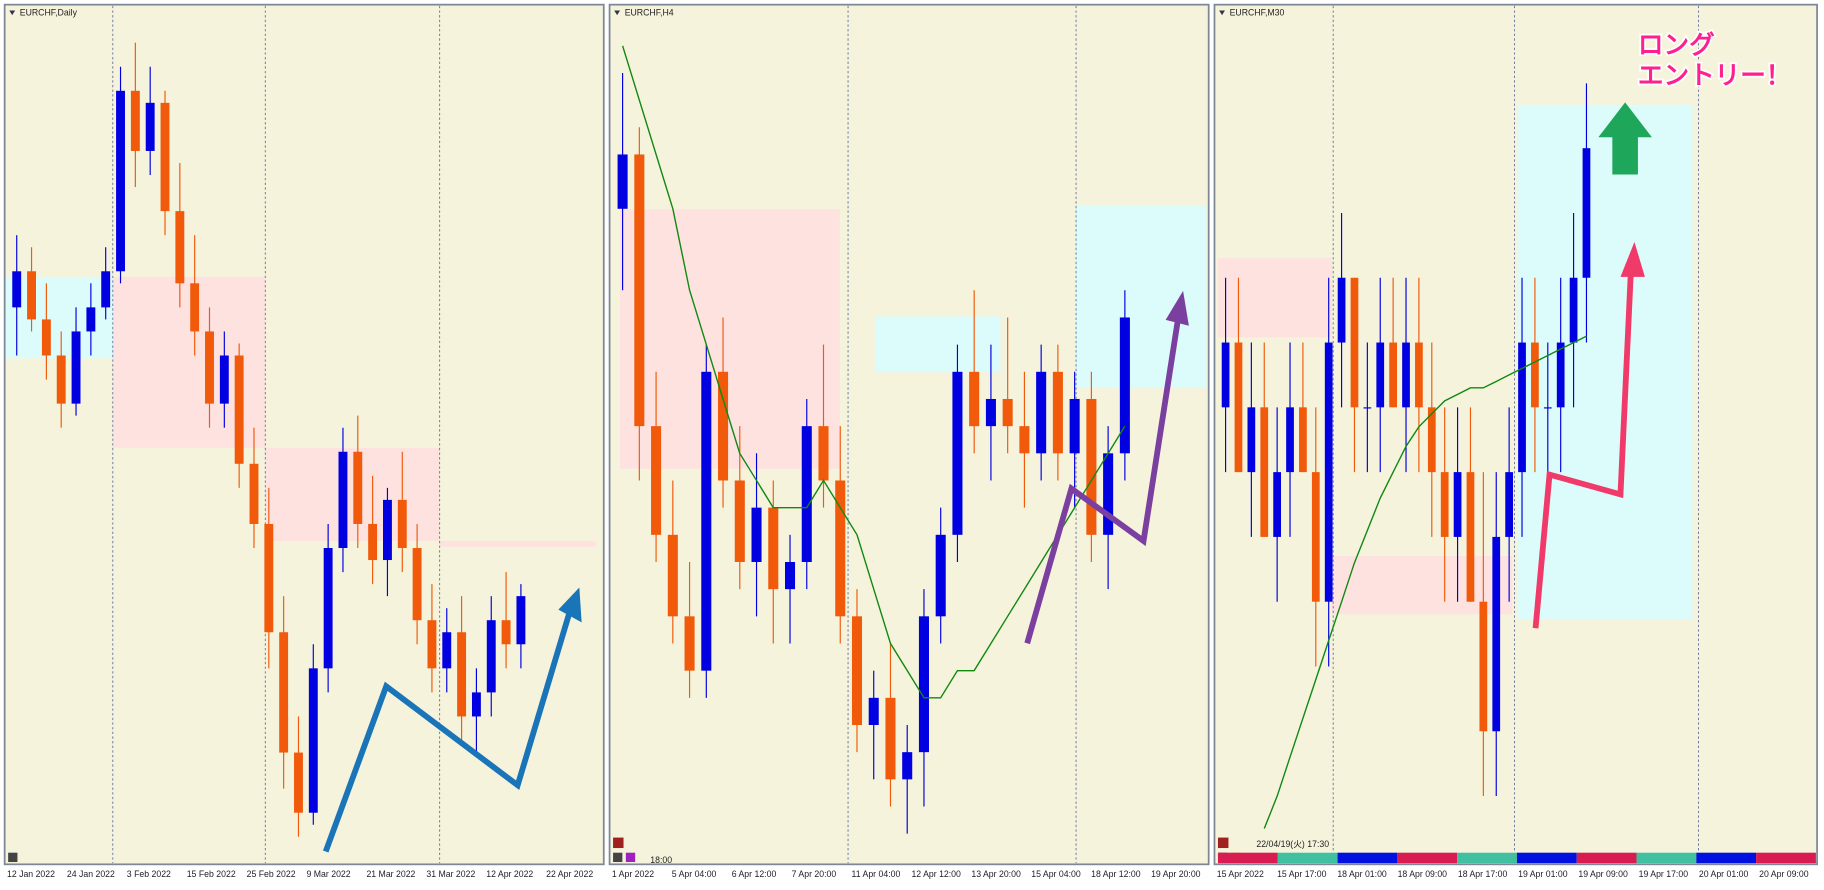 Image resolution: width=1824 pixels, height=890 pixels. Describe the element at coordinates (1714, 76) in the screenshot. I see `annotation-text: エントリー！` at that location.